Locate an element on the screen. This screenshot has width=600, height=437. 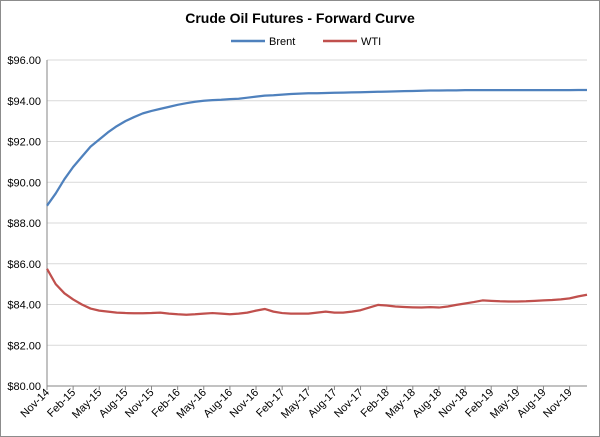
x-tick-label: May-15 is located at coordinates (87, 404).